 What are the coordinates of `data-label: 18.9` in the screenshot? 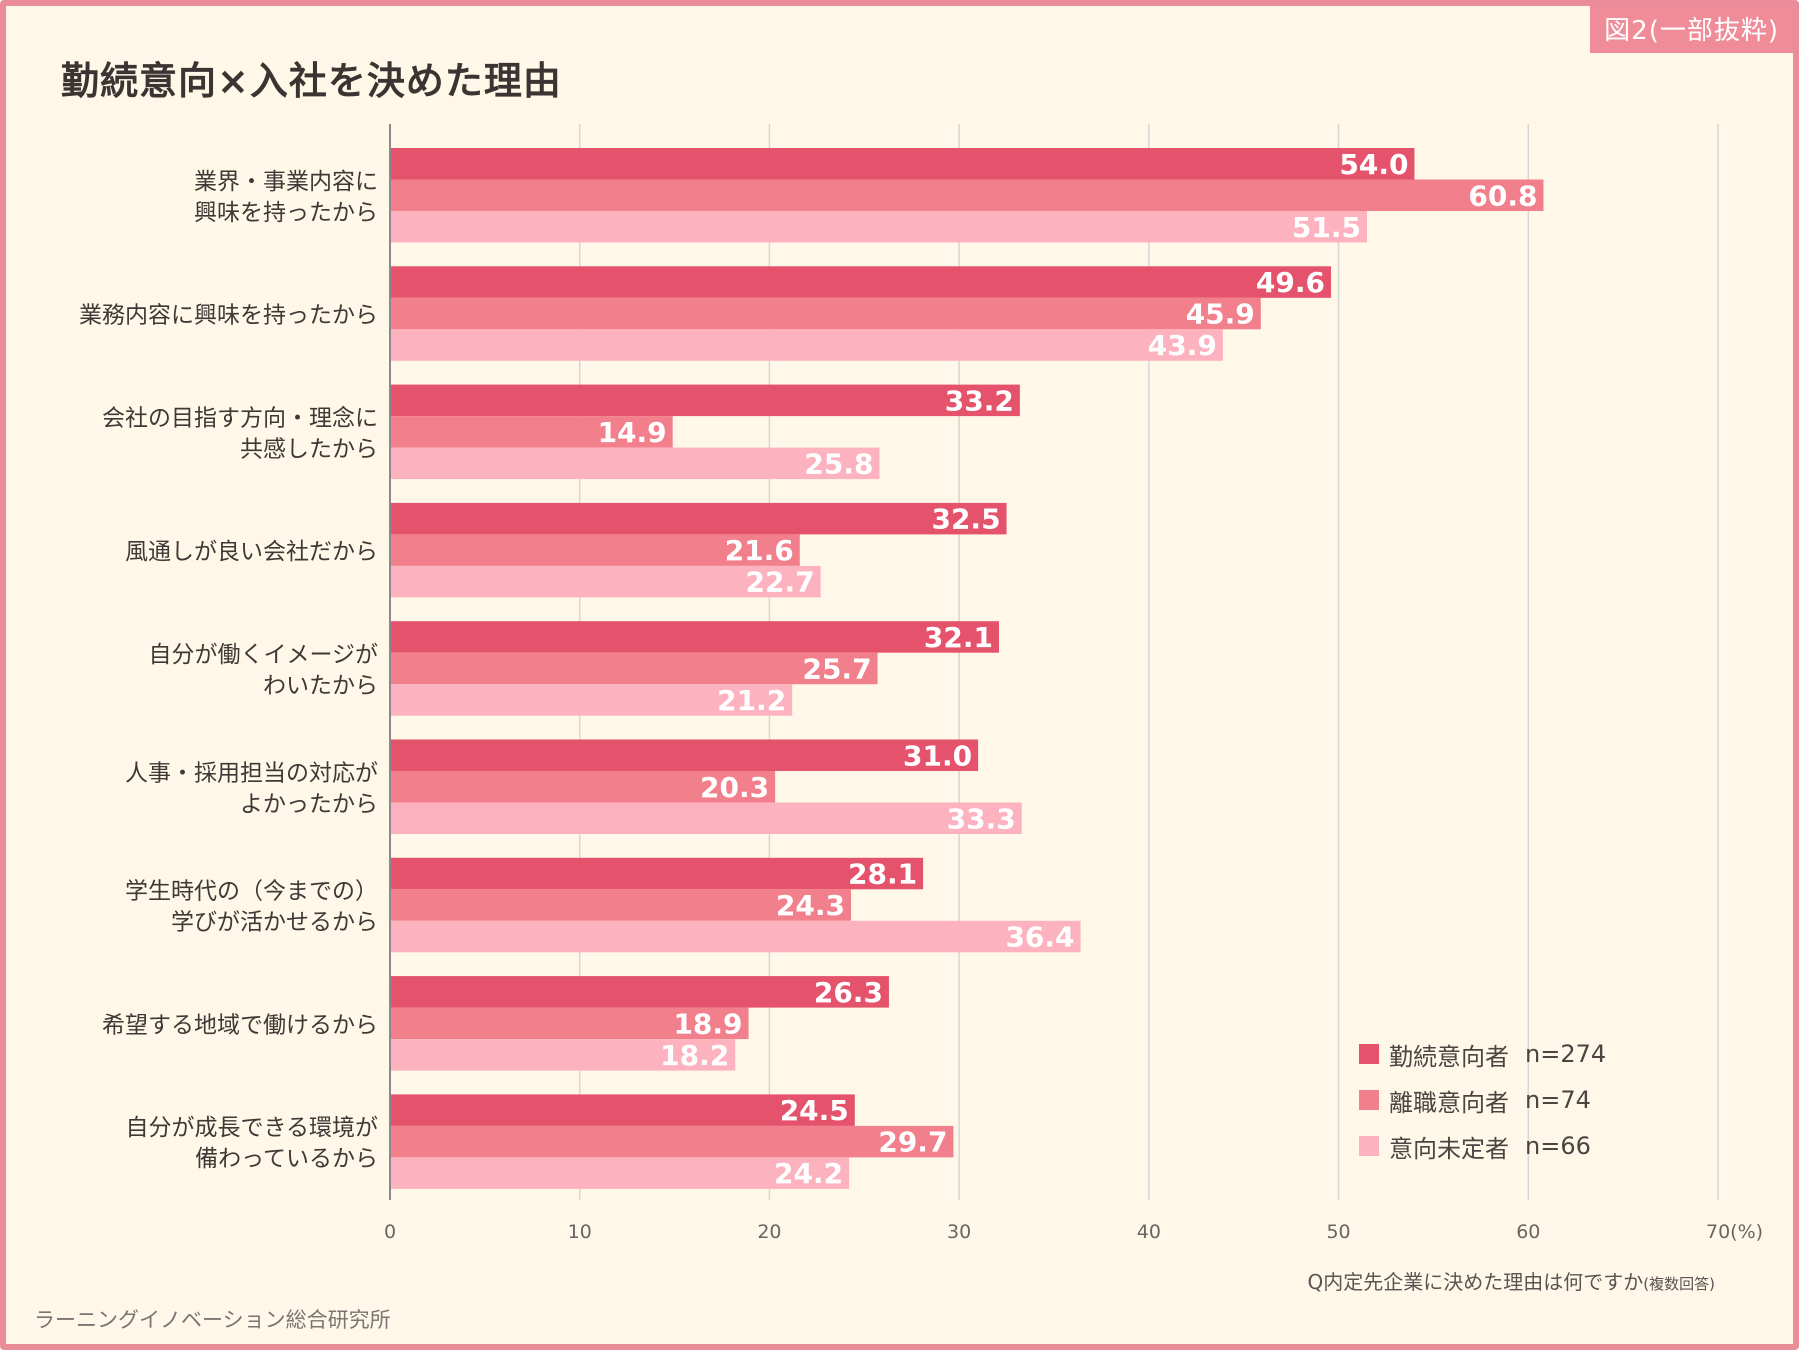 It's located at (707, 1023).